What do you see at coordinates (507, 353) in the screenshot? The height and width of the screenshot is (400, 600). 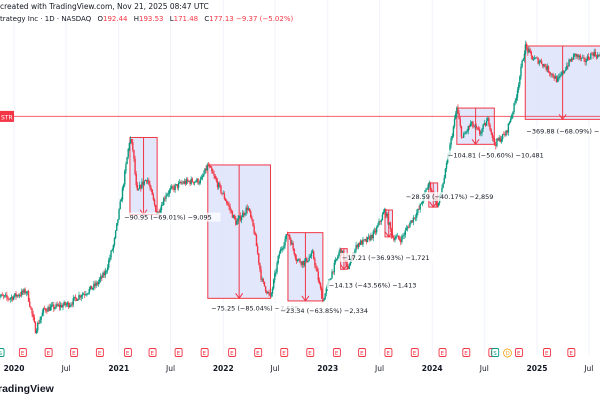 I see `dividend-marker` at bounding box center [507, 353].